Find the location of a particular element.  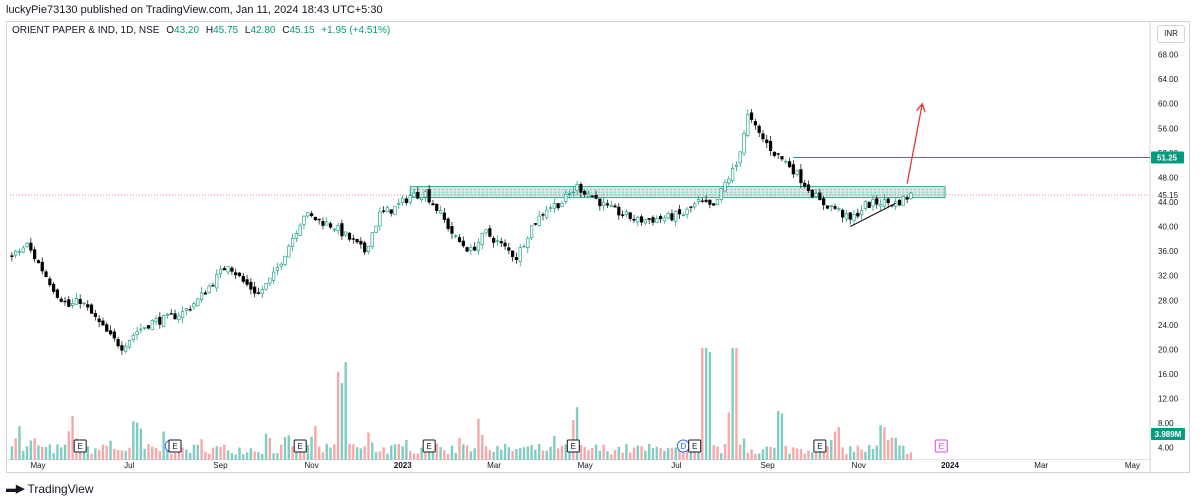

time-axis-label: 2023 is located at coordinates (403, 465).